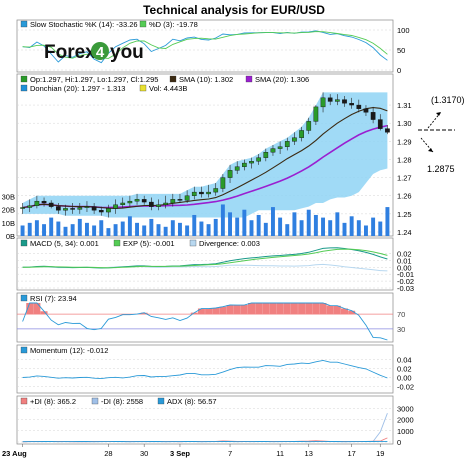  I want to click on stochastic-tick-label: 50, so click(401, 50).